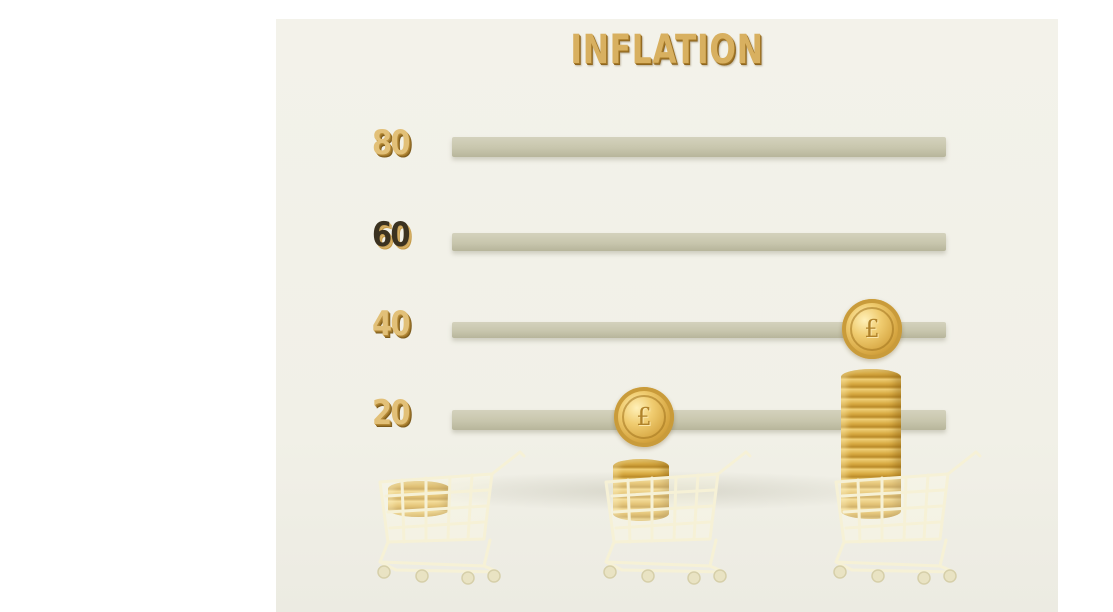  What do you see at coordinates (390, 413) in the screenshot?
I see `level-label-20: 20` at bounding box center [390, 413].